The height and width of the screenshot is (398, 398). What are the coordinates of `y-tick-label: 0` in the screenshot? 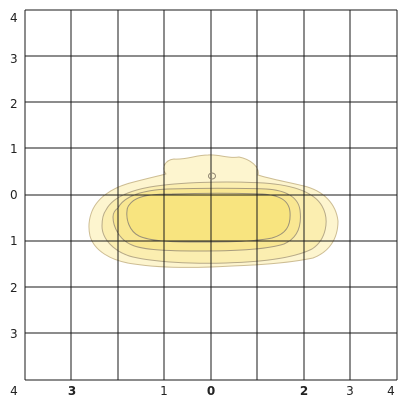 It's located at (14, 195).